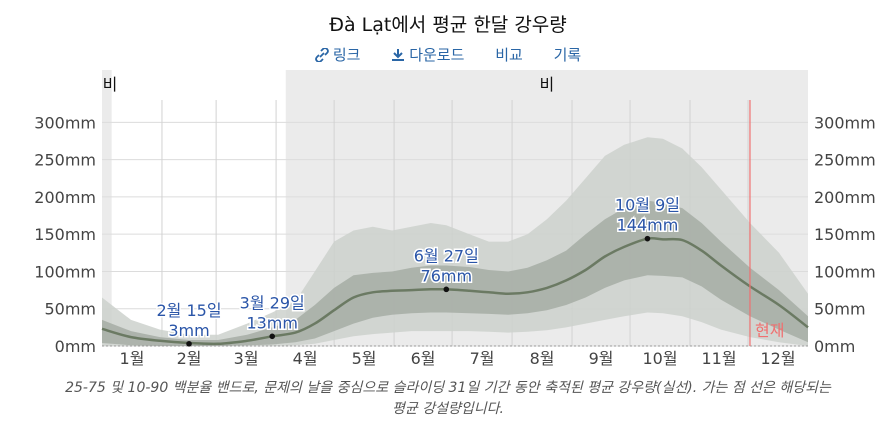  I want to click on download-button: 다운로드, so click(427, 55).